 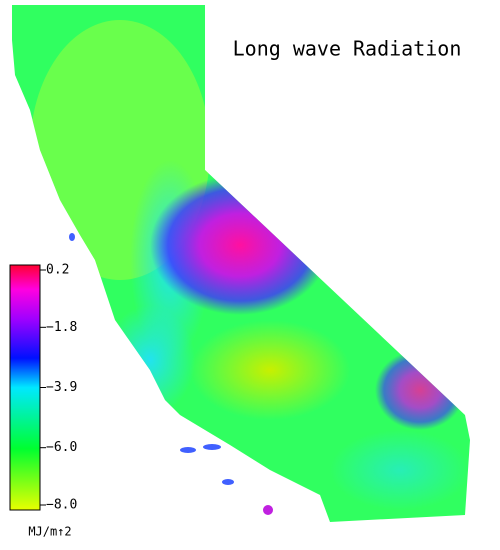 What do you see at coordinates (347, 49) in the screenshot?
I see `map-title: Long wave Radiation` at bounding box center [347, 49].